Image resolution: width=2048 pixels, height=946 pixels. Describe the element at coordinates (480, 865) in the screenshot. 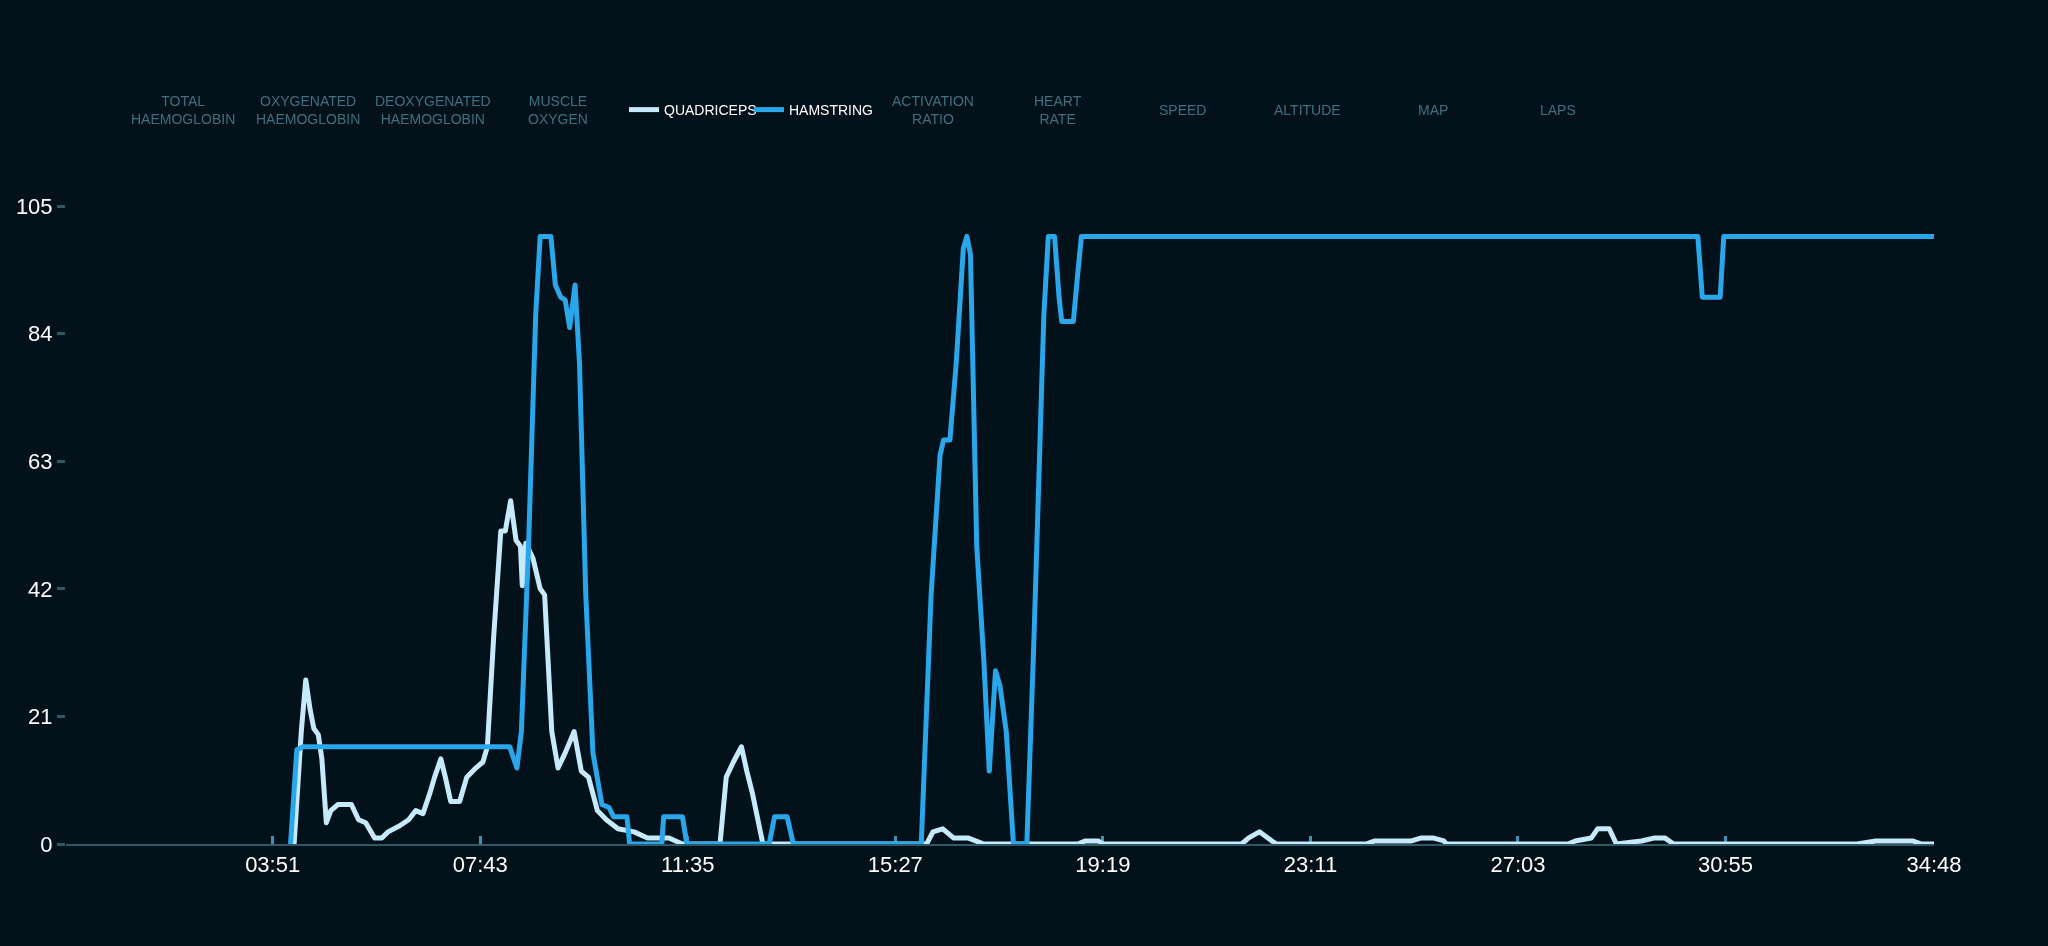

I see `x-tick-label: 07:43` at that location.